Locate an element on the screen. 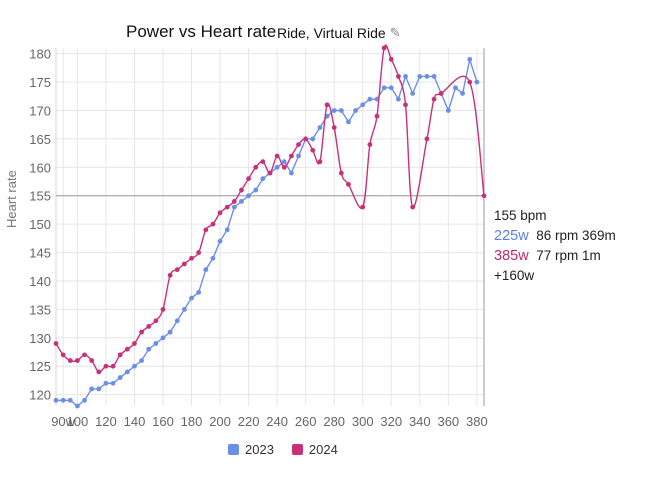  pencil-icon: ✎ is located at coordinates (395, 32).